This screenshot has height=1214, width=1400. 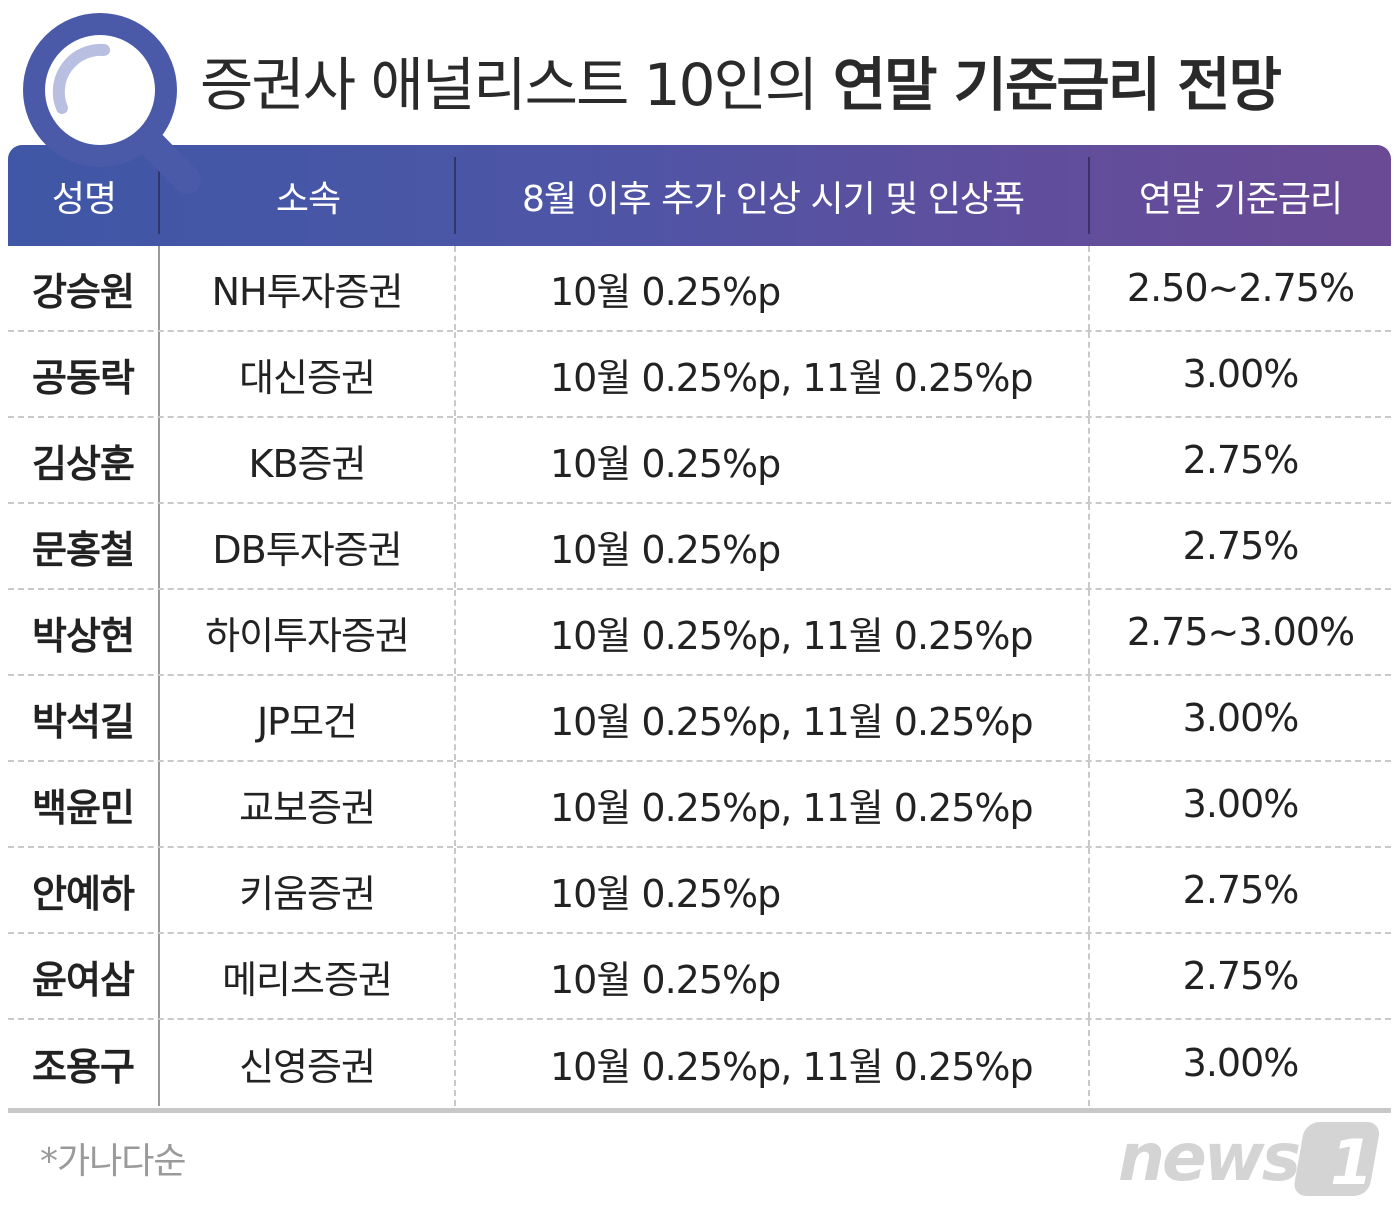 I want to click on analyst-firm: DB투자증권, so click(x=308, y=546).